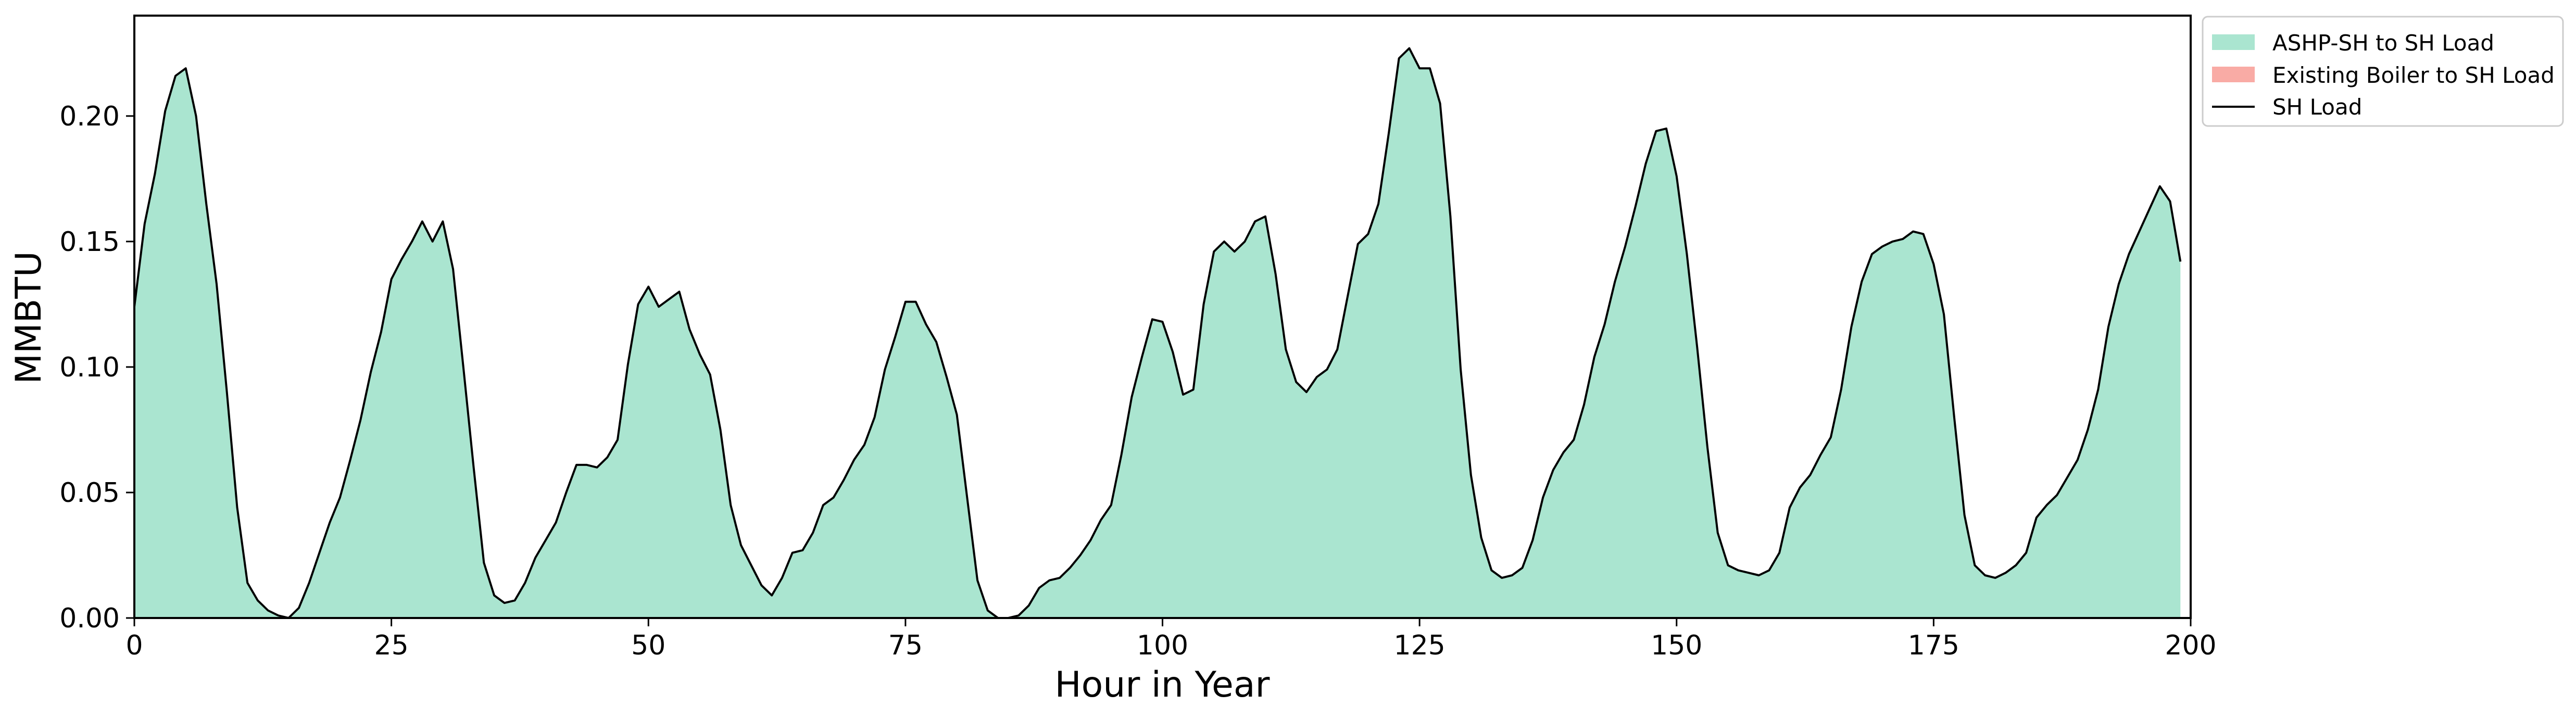 The height and width of the screenshot is (719, 2576). What do you see at coordinates (28, 317) in the screenshot?
I see `y-axis-title: MMBTU` at bounding box center [28, 317].